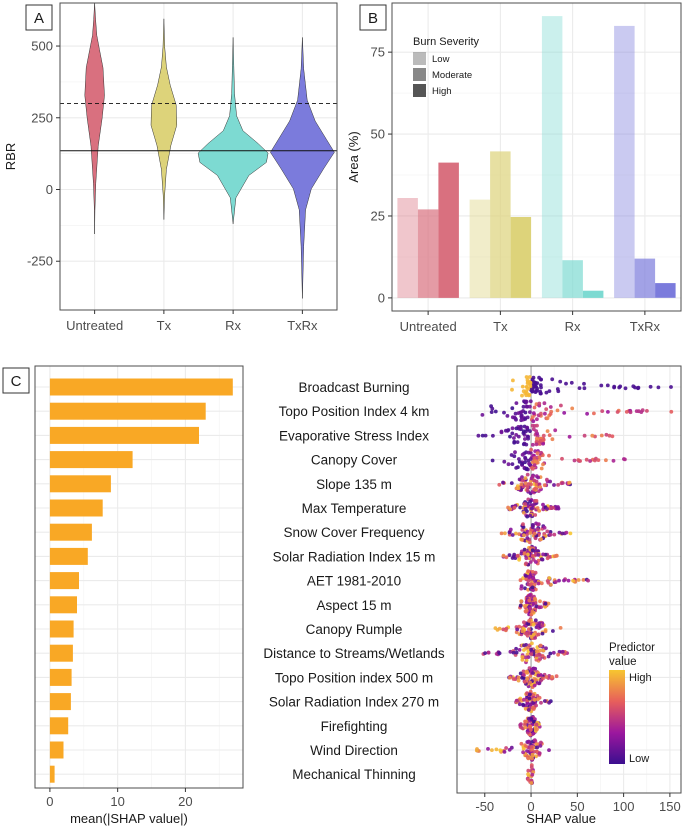 The width and height of the screenshot is (685, 826). I want to click on panel-b-legend-key-high, so click(419, 90).